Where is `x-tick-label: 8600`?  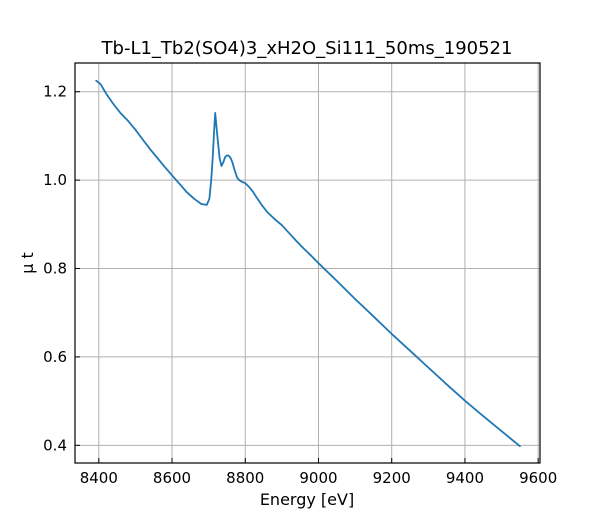 x-tick-label: 8600 is located at coordinates (172, 478).